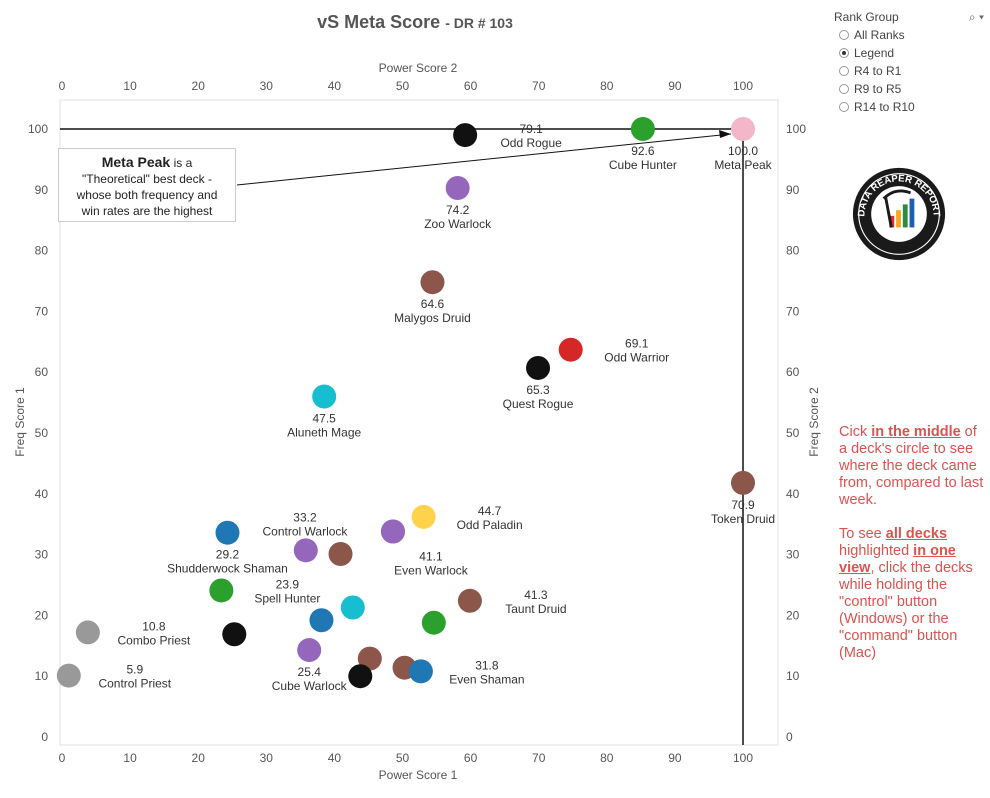 Image resolution: width=990 pixels, height=798 pixels. I want to click on callout-arrow, so click(484, 159).